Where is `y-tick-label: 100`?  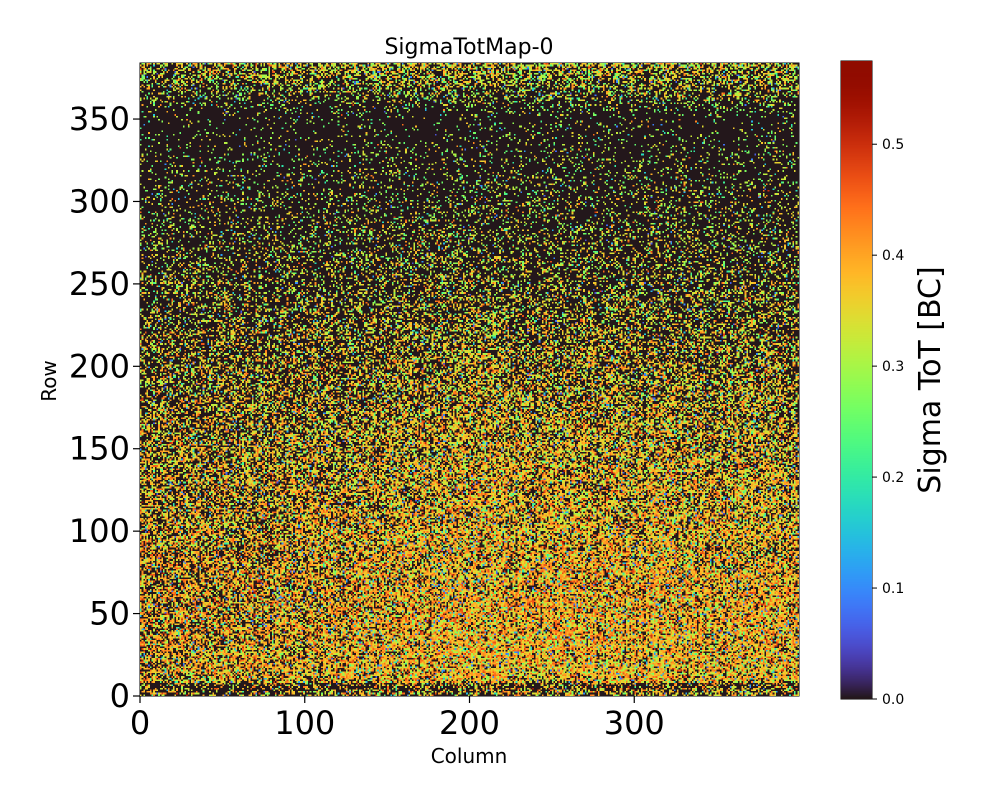 y-tick-label: 100 is located at coordinates (99, 531).